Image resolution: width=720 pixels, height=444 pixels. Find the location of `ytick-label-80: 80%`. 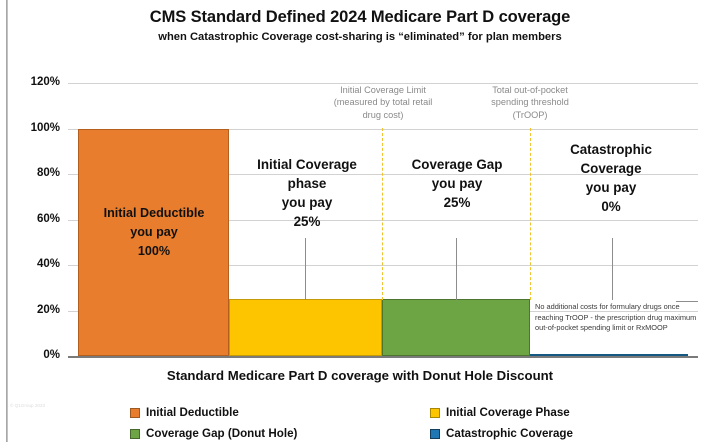

ytick-label-80: 80% is located at coordinates (48, 173).